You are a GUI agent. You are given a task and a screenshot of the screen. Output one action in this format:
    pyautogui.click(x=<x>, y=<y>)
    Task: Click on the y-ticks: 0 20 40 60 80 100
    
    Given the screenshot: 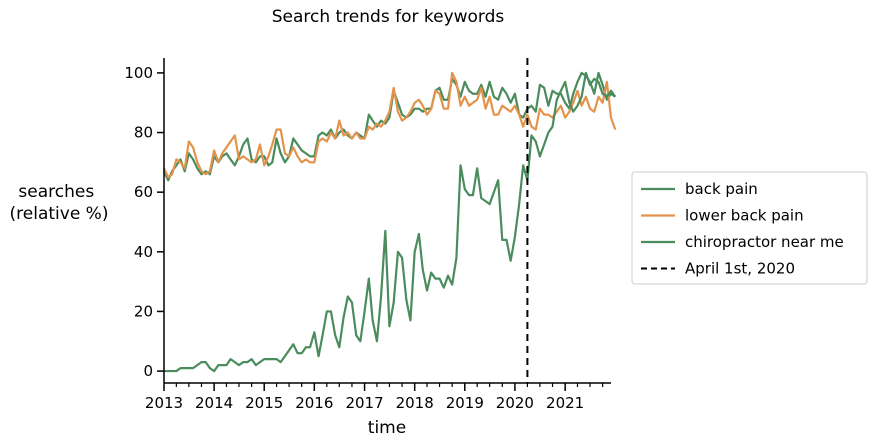 What is the action you would take?
    pyautogui.click(x=144, y=222)
    